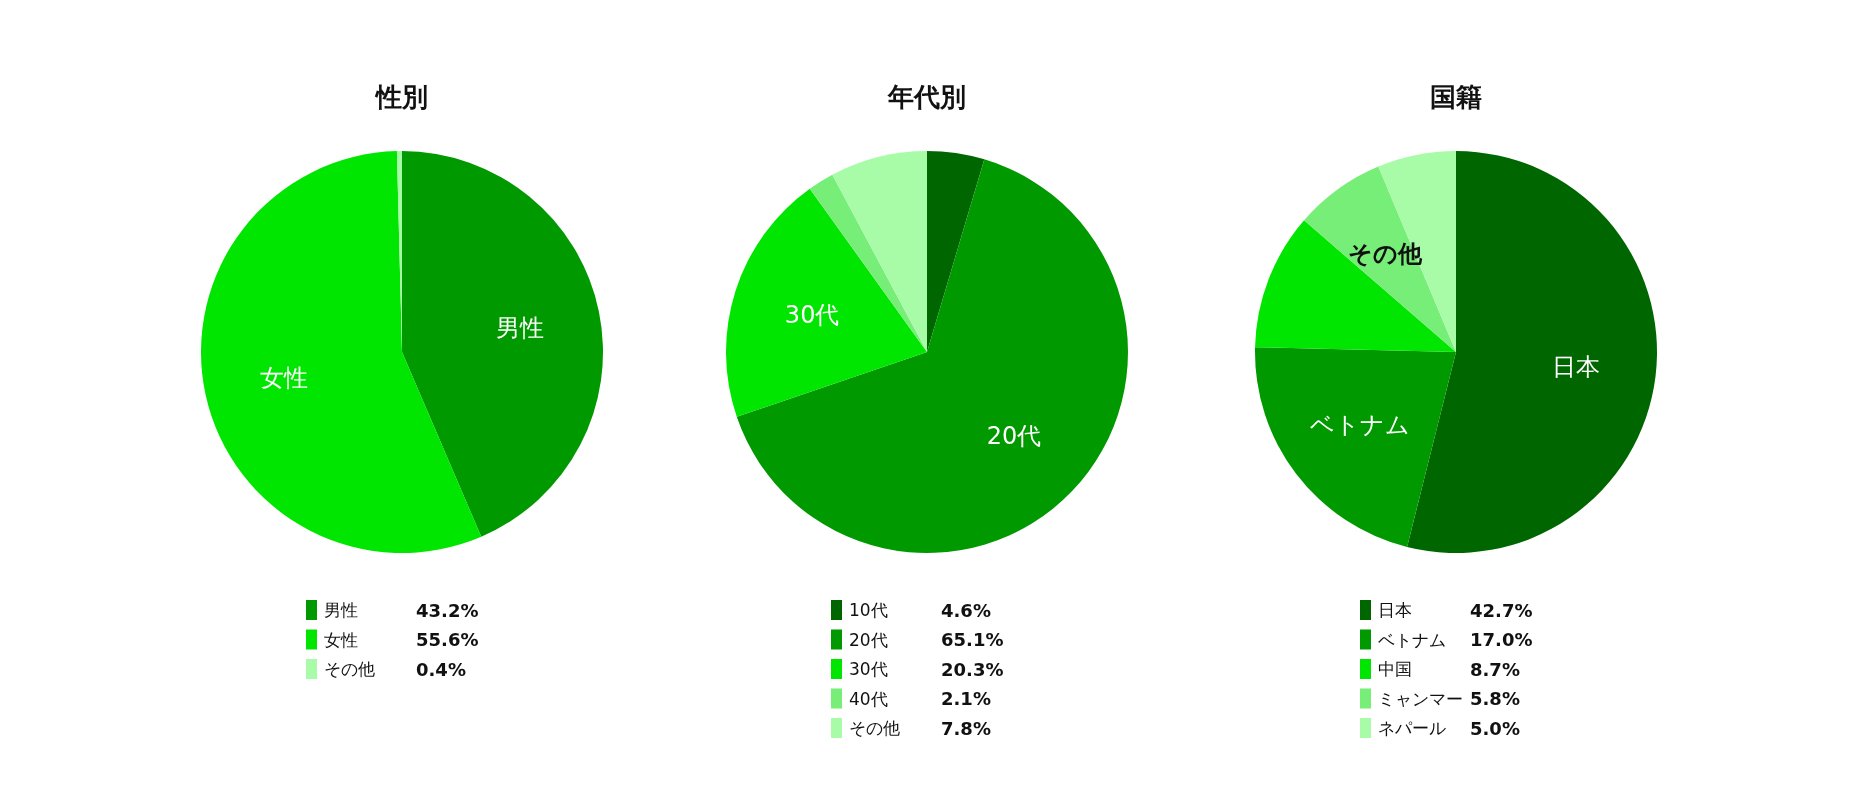 The width and height of the screenshot is (1856, 800). What do you see at coordinates (966, 610) in the screenshot?
I see `data-label: 4.6%` at bounding box center [966, 610].